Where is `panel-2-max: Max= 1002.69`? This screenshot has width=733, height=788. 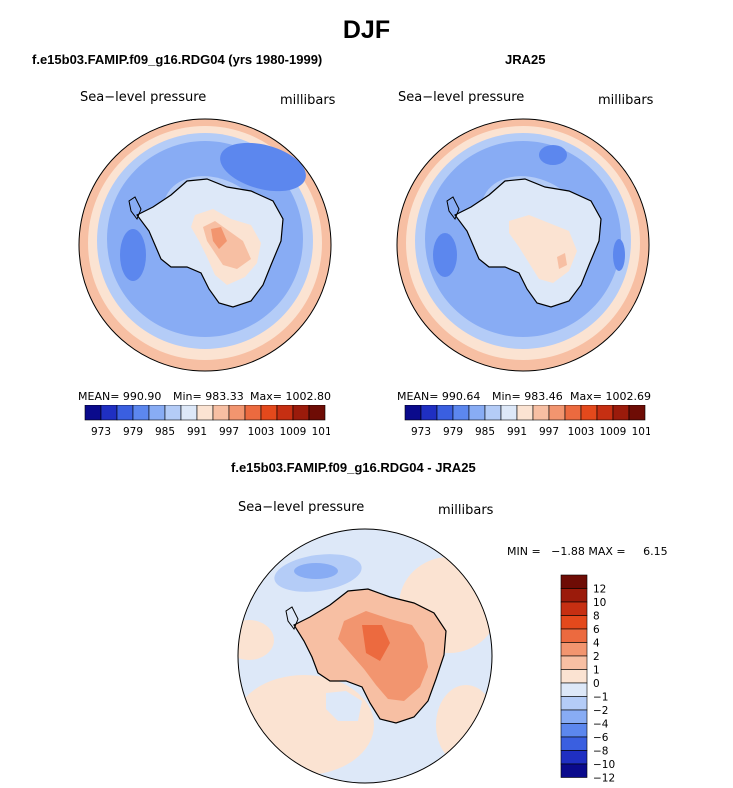
panel-2-max: Max= 1002.69 is located at coordinates (610, 396).